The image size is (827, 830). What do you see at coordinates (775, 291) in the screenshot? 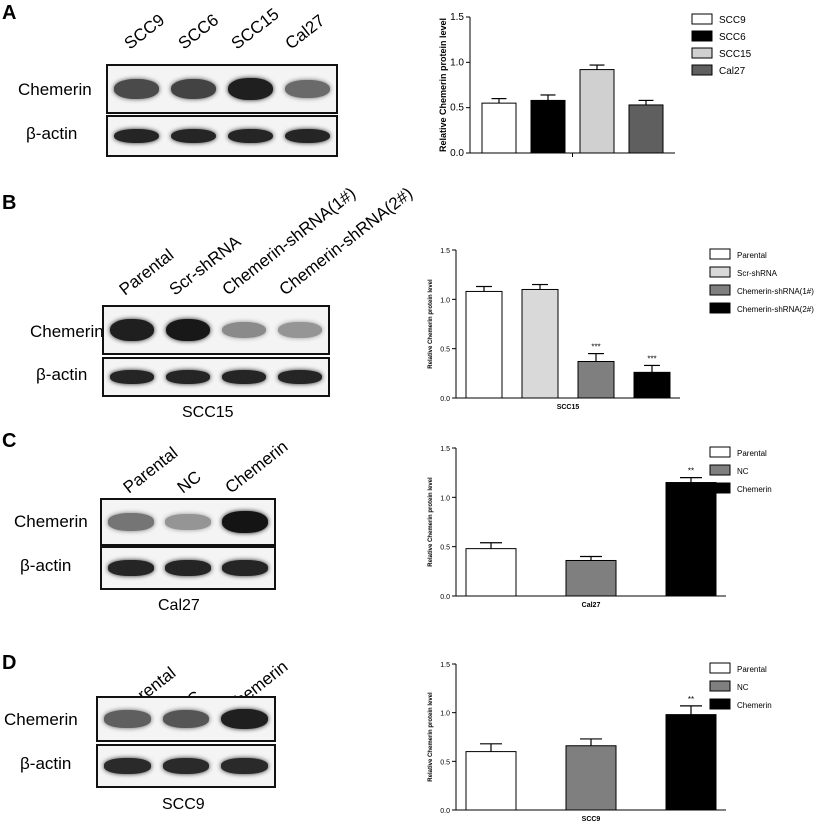
I see `legend-label: Chemerin-shRNA(1#)` at bounding box center [775, 291].